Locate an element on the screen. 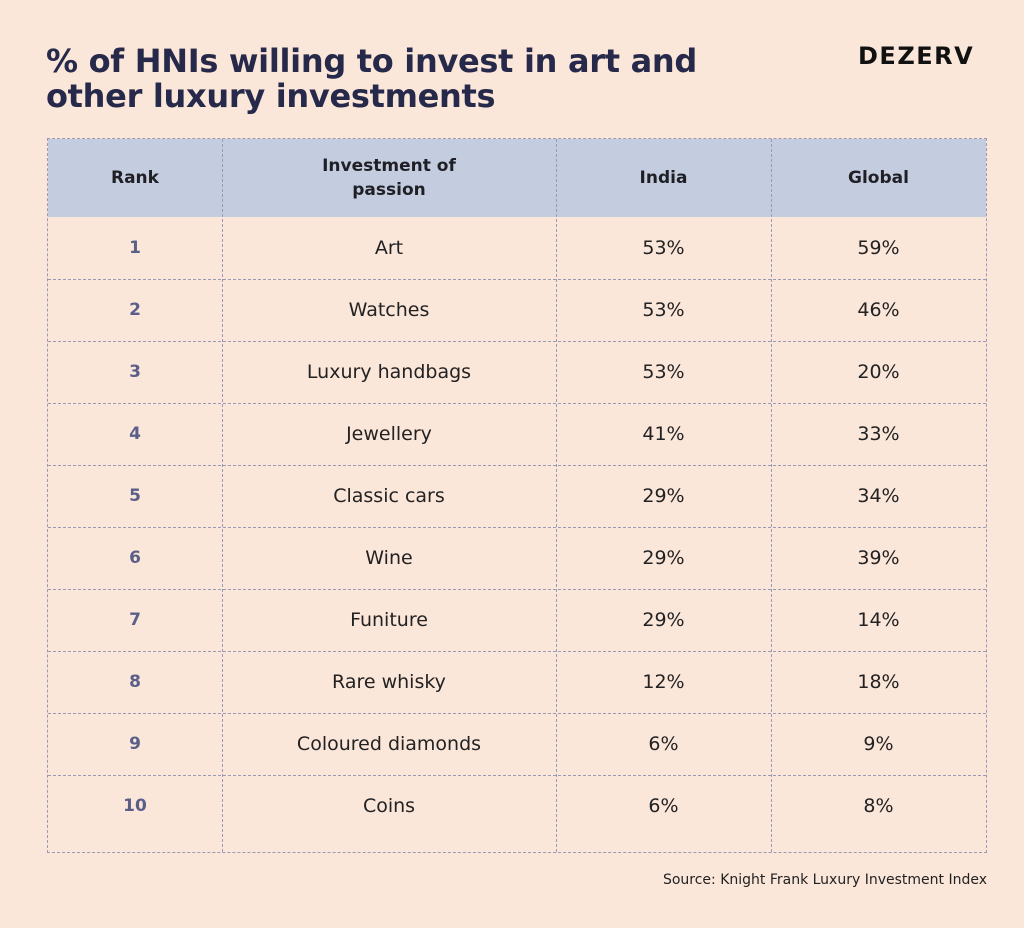  investment-cell: Funiture is located at coordinates (389, 620).